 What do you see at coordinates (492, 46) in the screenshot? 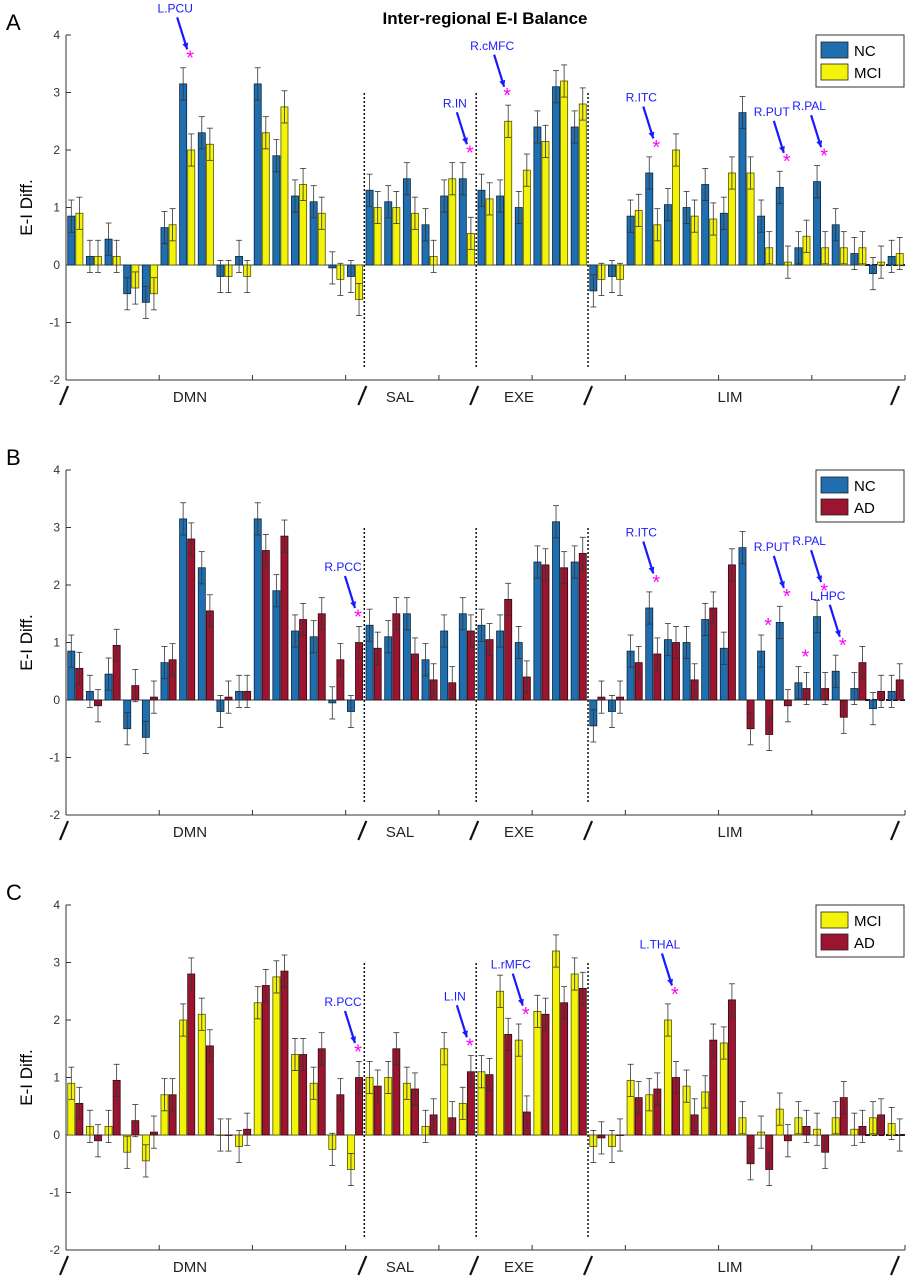
I see `annotation-label: R.cMFC` at bounding box center [492, 46].